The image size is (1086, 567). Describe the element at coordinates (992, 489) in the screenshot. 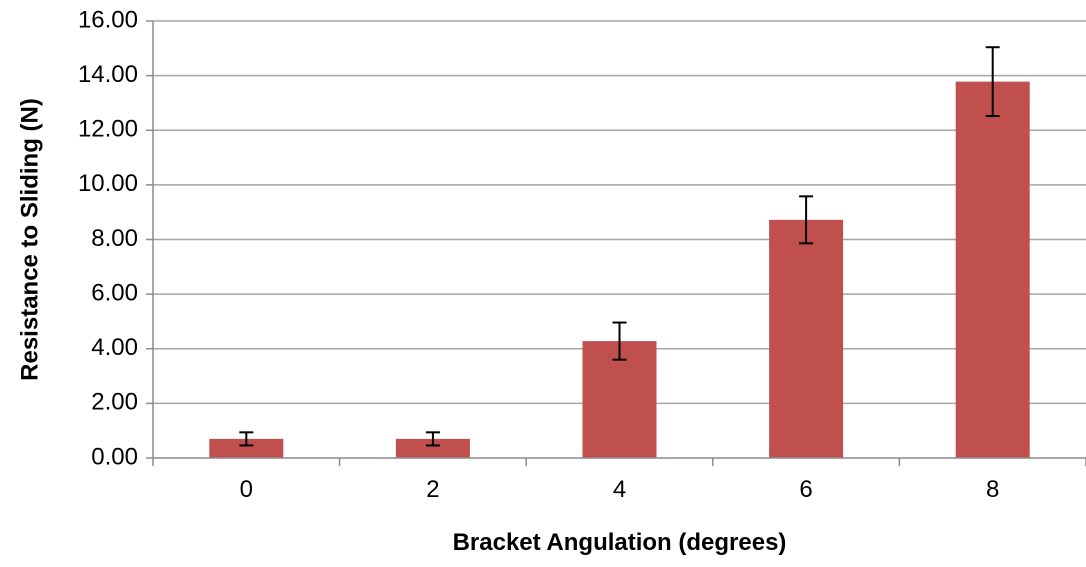

I see `x-tick-label-8: 8` at that location.